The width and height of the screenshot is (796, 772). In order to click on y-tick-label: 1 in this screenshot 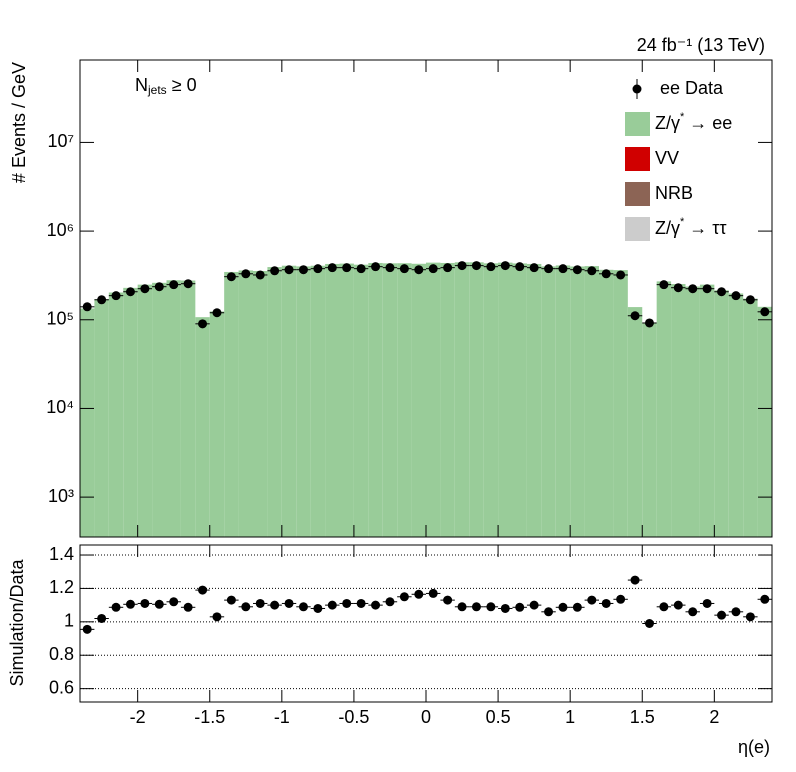, I will do `click(69, 621)`.